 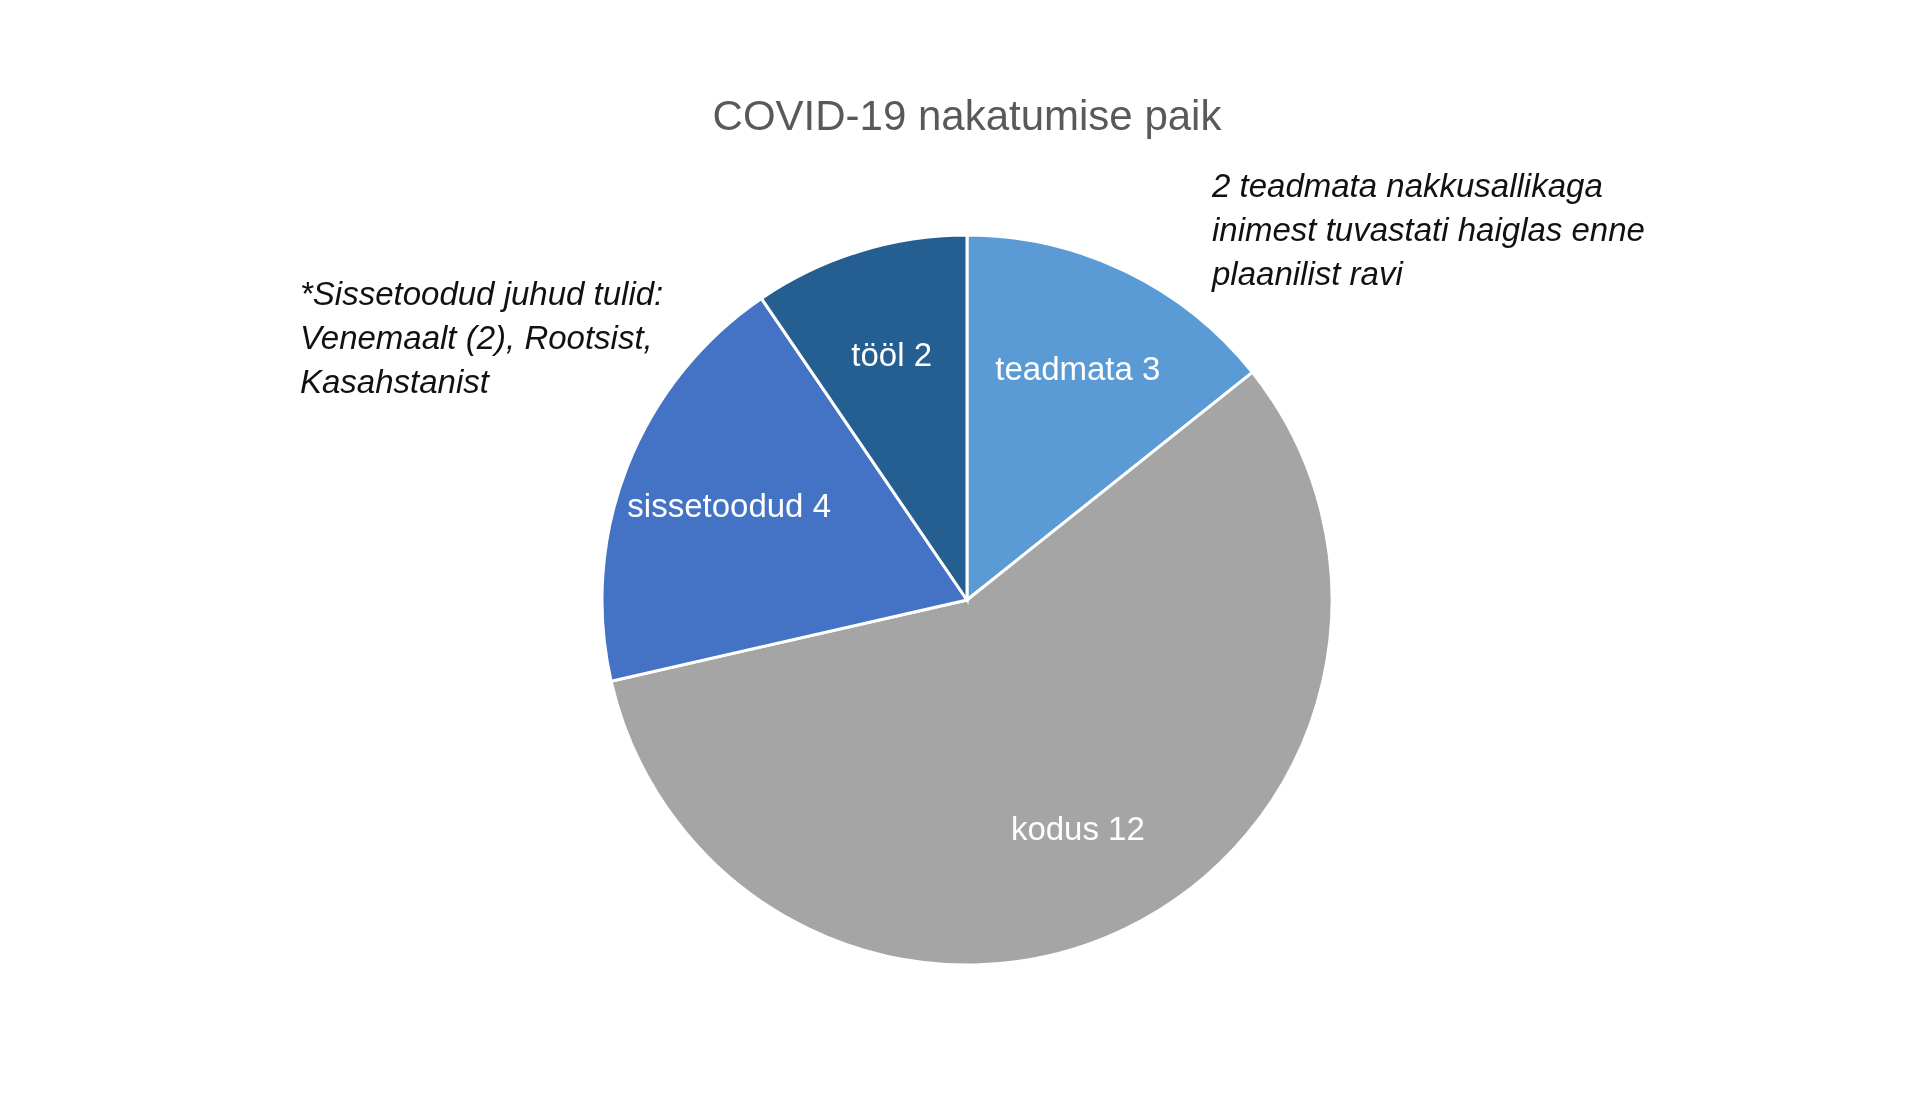 I want to click on data-label: 3, so click(x=1151, y=368).